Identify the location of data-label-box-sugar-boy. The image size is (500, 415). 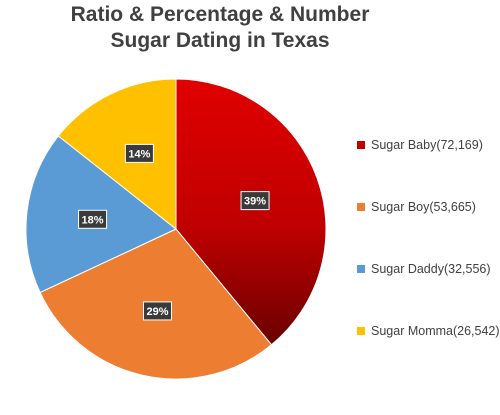
(158, 311).